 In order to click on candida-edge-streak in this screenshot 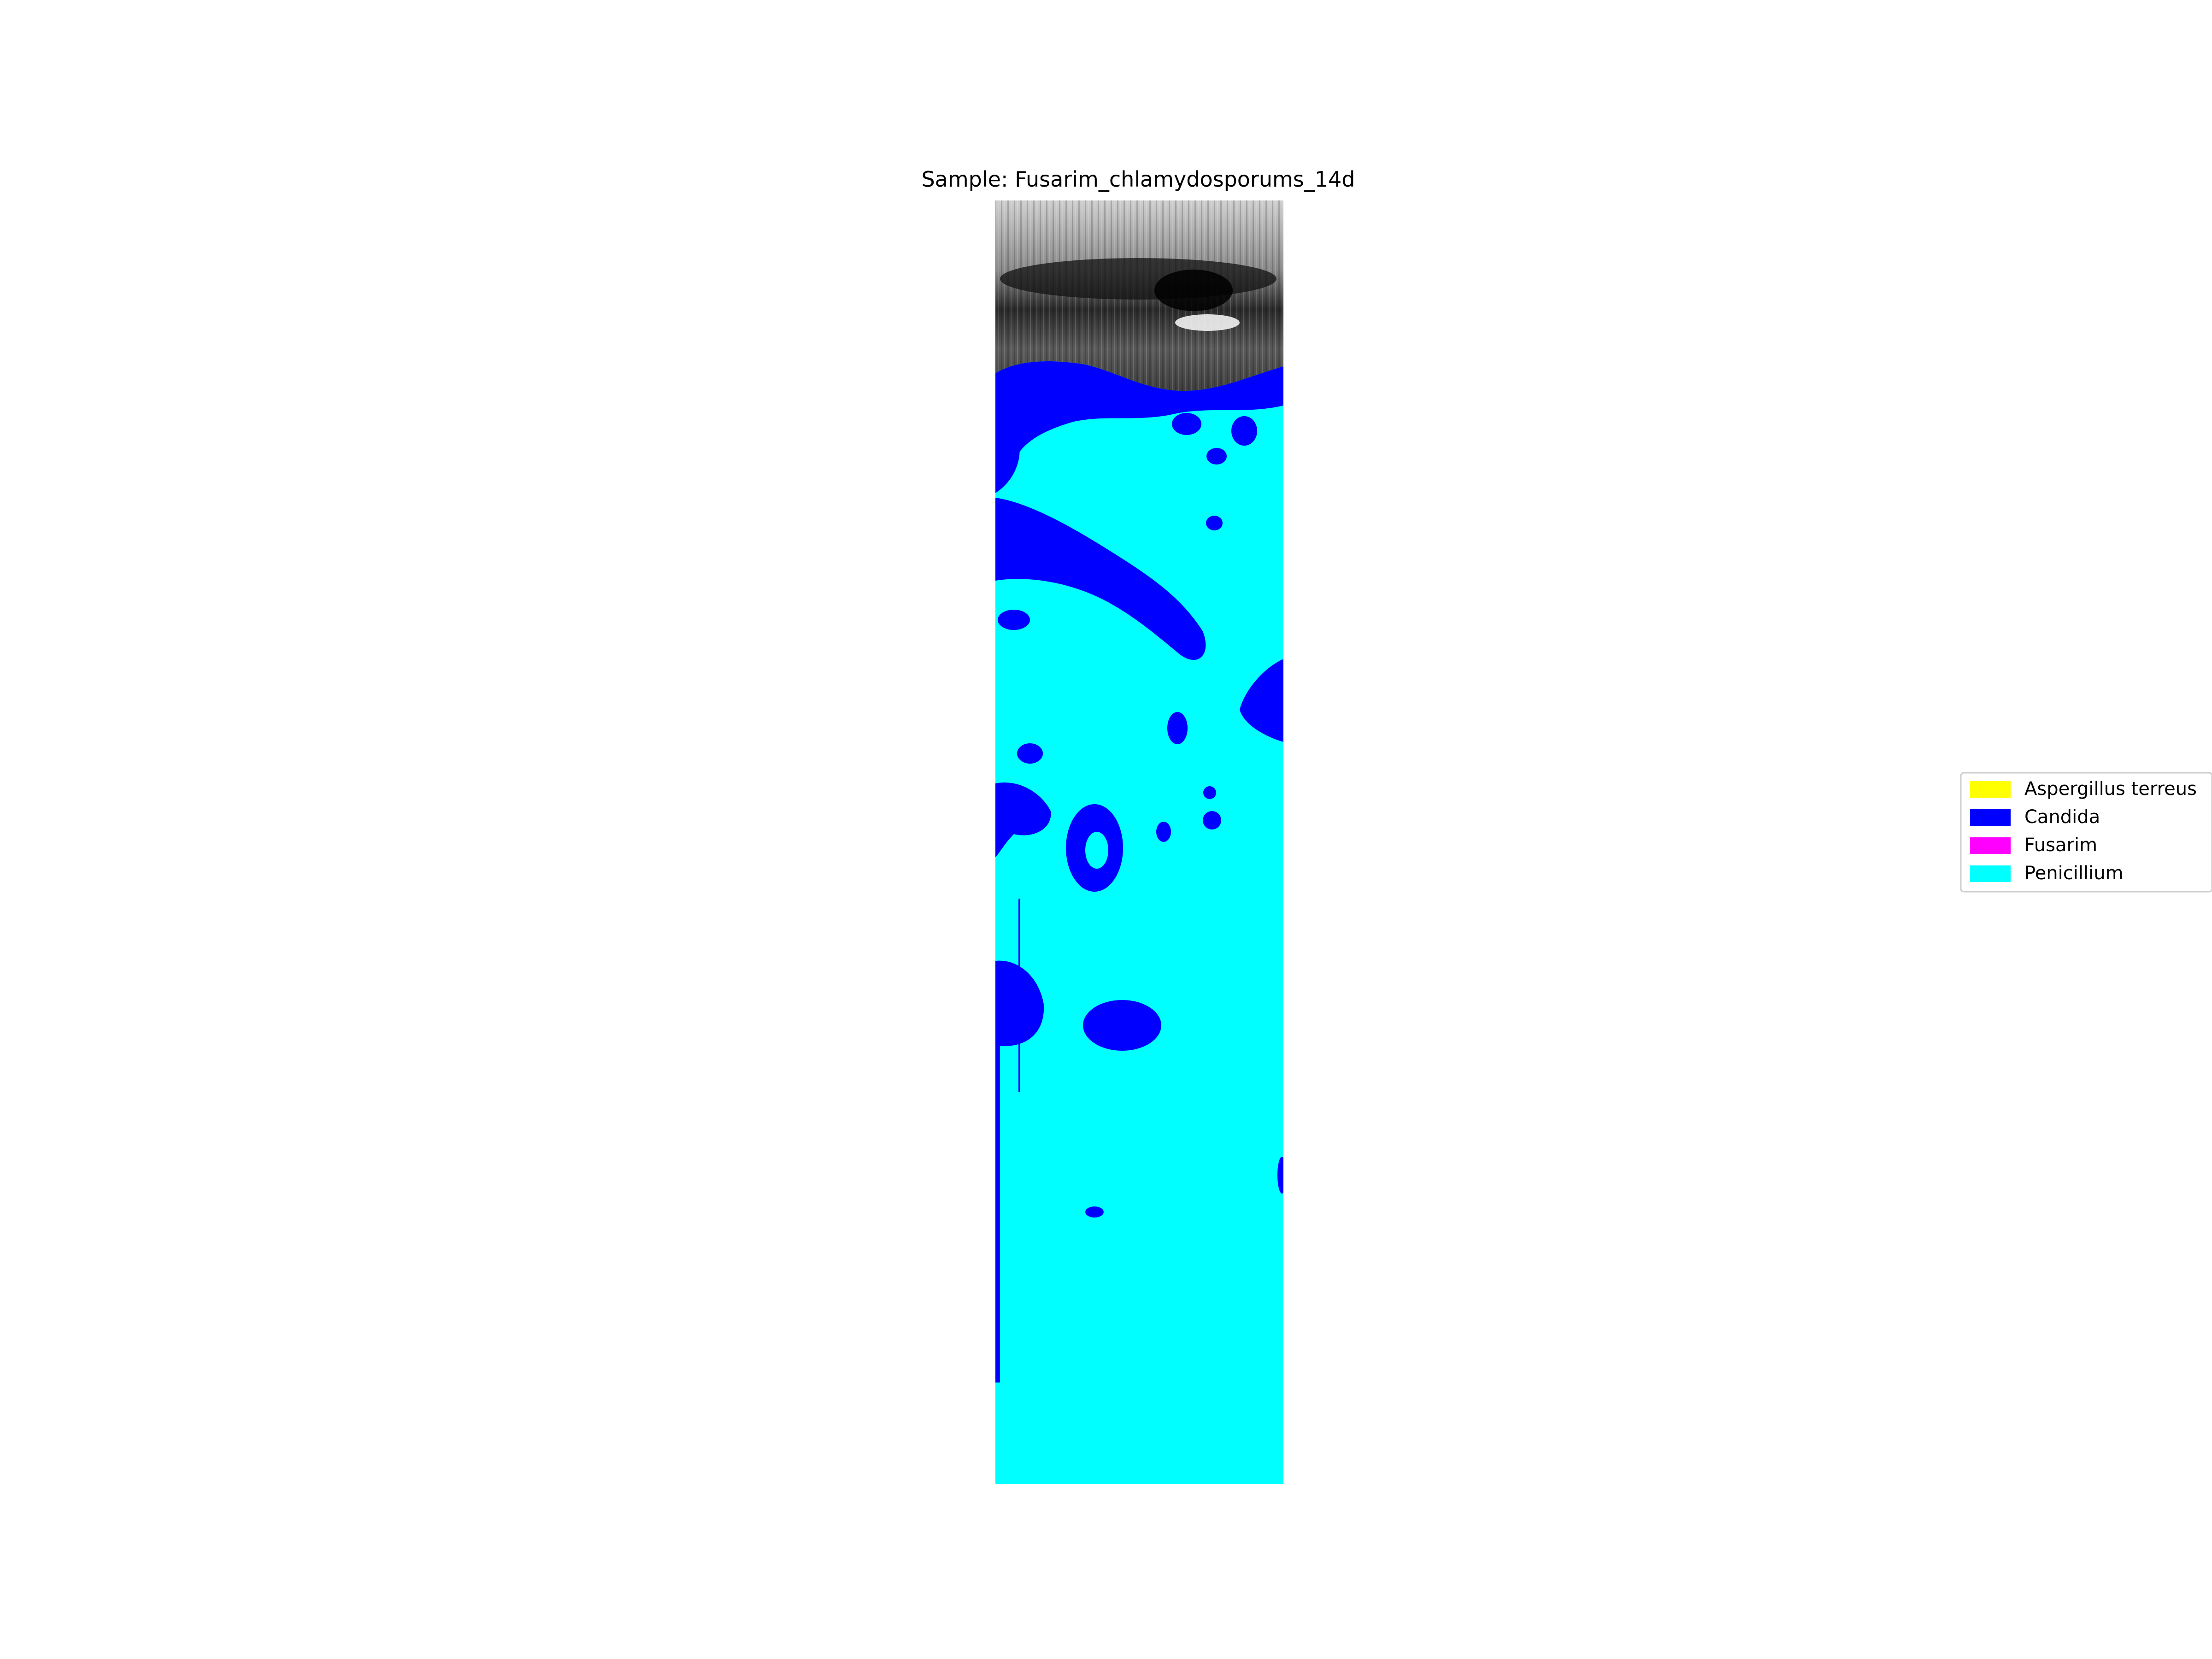, I will do `click(997, 1175)`.